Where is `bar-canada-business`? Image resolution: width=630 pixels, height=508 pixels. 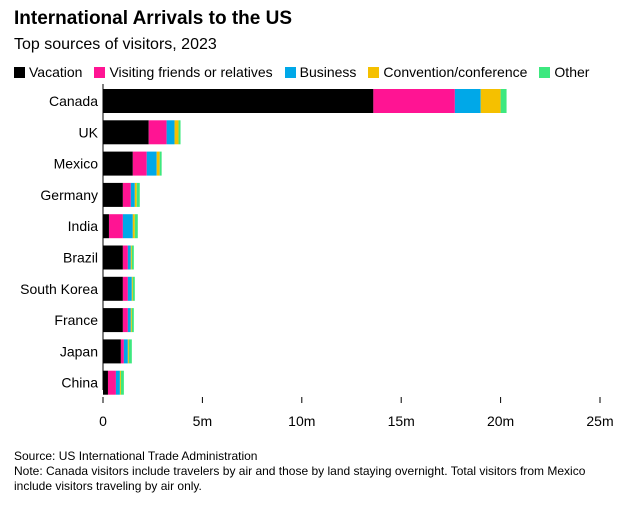 bar-canada-business is located at coordinates (467, 101).